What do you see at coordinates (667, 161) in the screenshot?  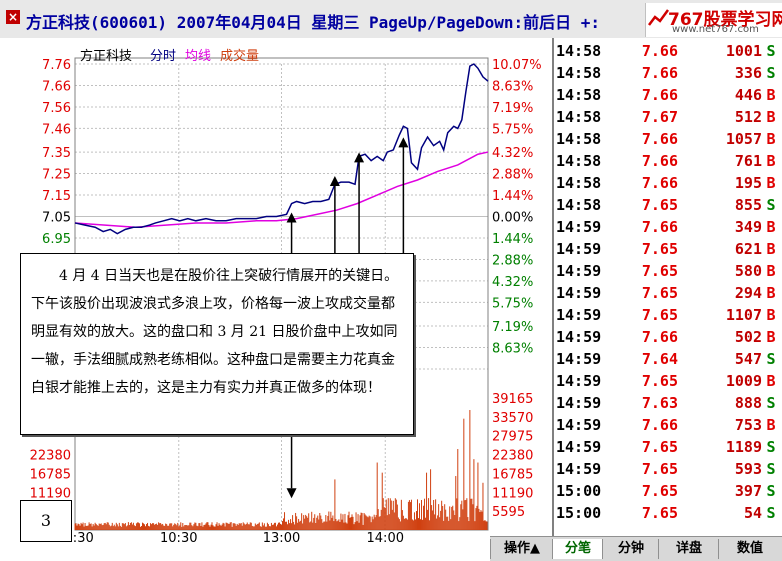 I see `tick-row: 14:58 7.66 761 B` at bounding box center [667, 161].